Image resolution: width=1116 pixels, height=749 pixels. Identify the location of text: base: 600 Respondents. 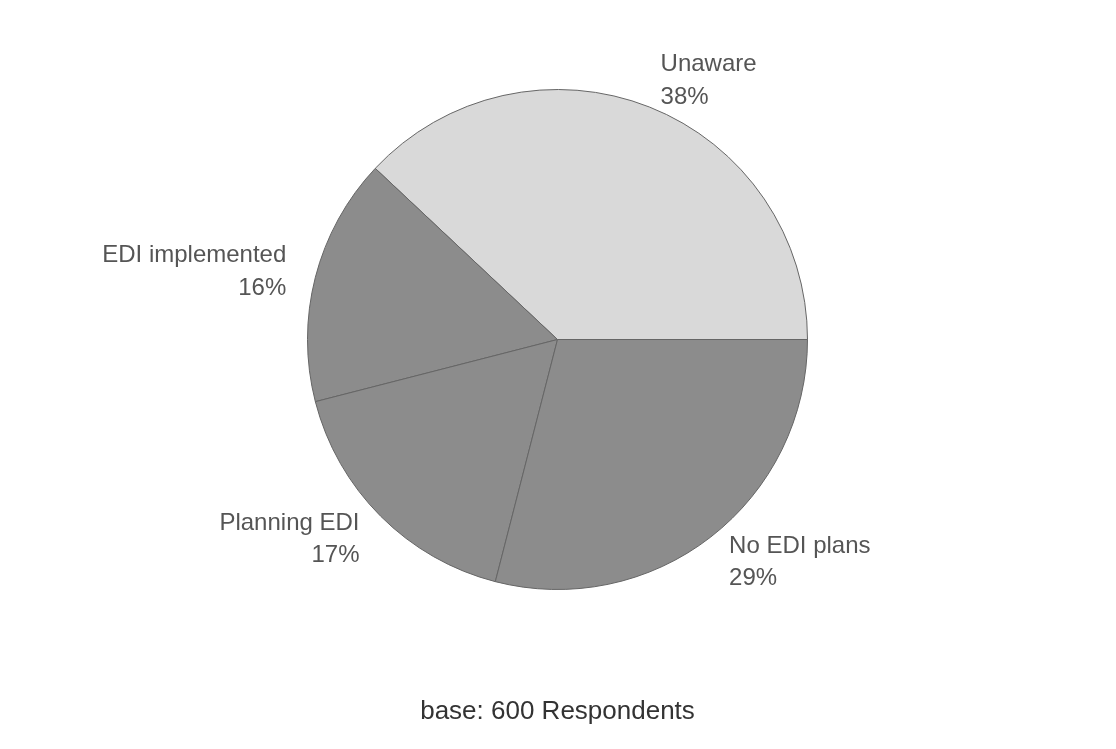
(557, 709).